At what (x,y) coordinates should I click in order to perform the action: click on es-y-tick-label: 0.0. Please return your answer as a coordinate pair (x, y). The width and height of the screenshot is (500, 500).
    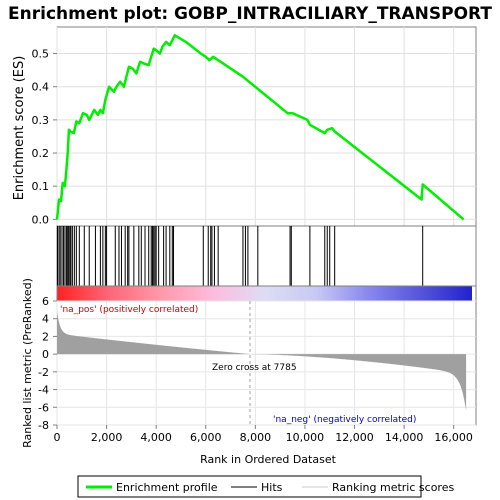
    Looking at the image, I should click on (41, 219).